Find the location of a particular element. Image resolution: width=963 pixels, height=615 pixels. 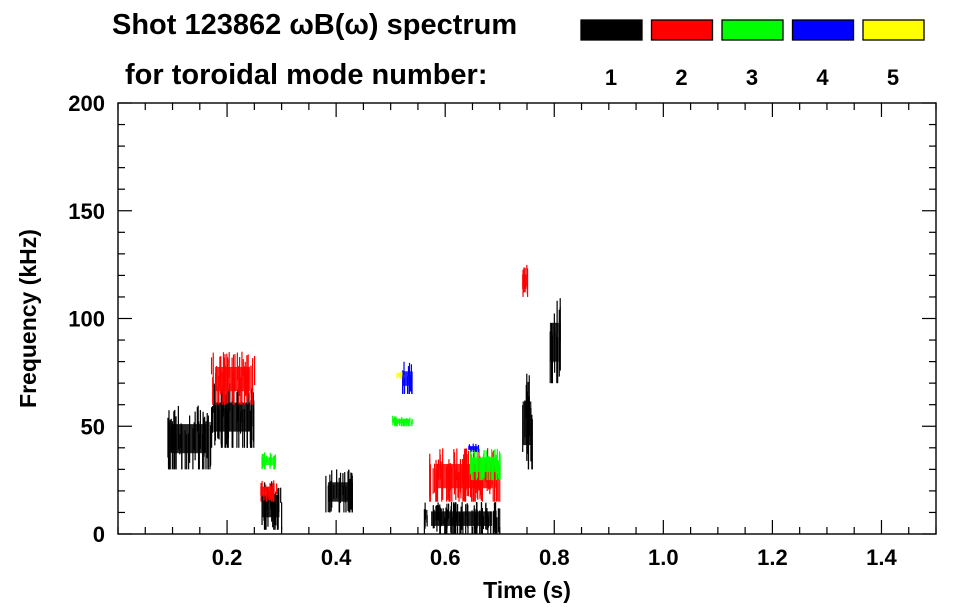

x-tick-label: 0.6 is located at coordinates (445, 557).